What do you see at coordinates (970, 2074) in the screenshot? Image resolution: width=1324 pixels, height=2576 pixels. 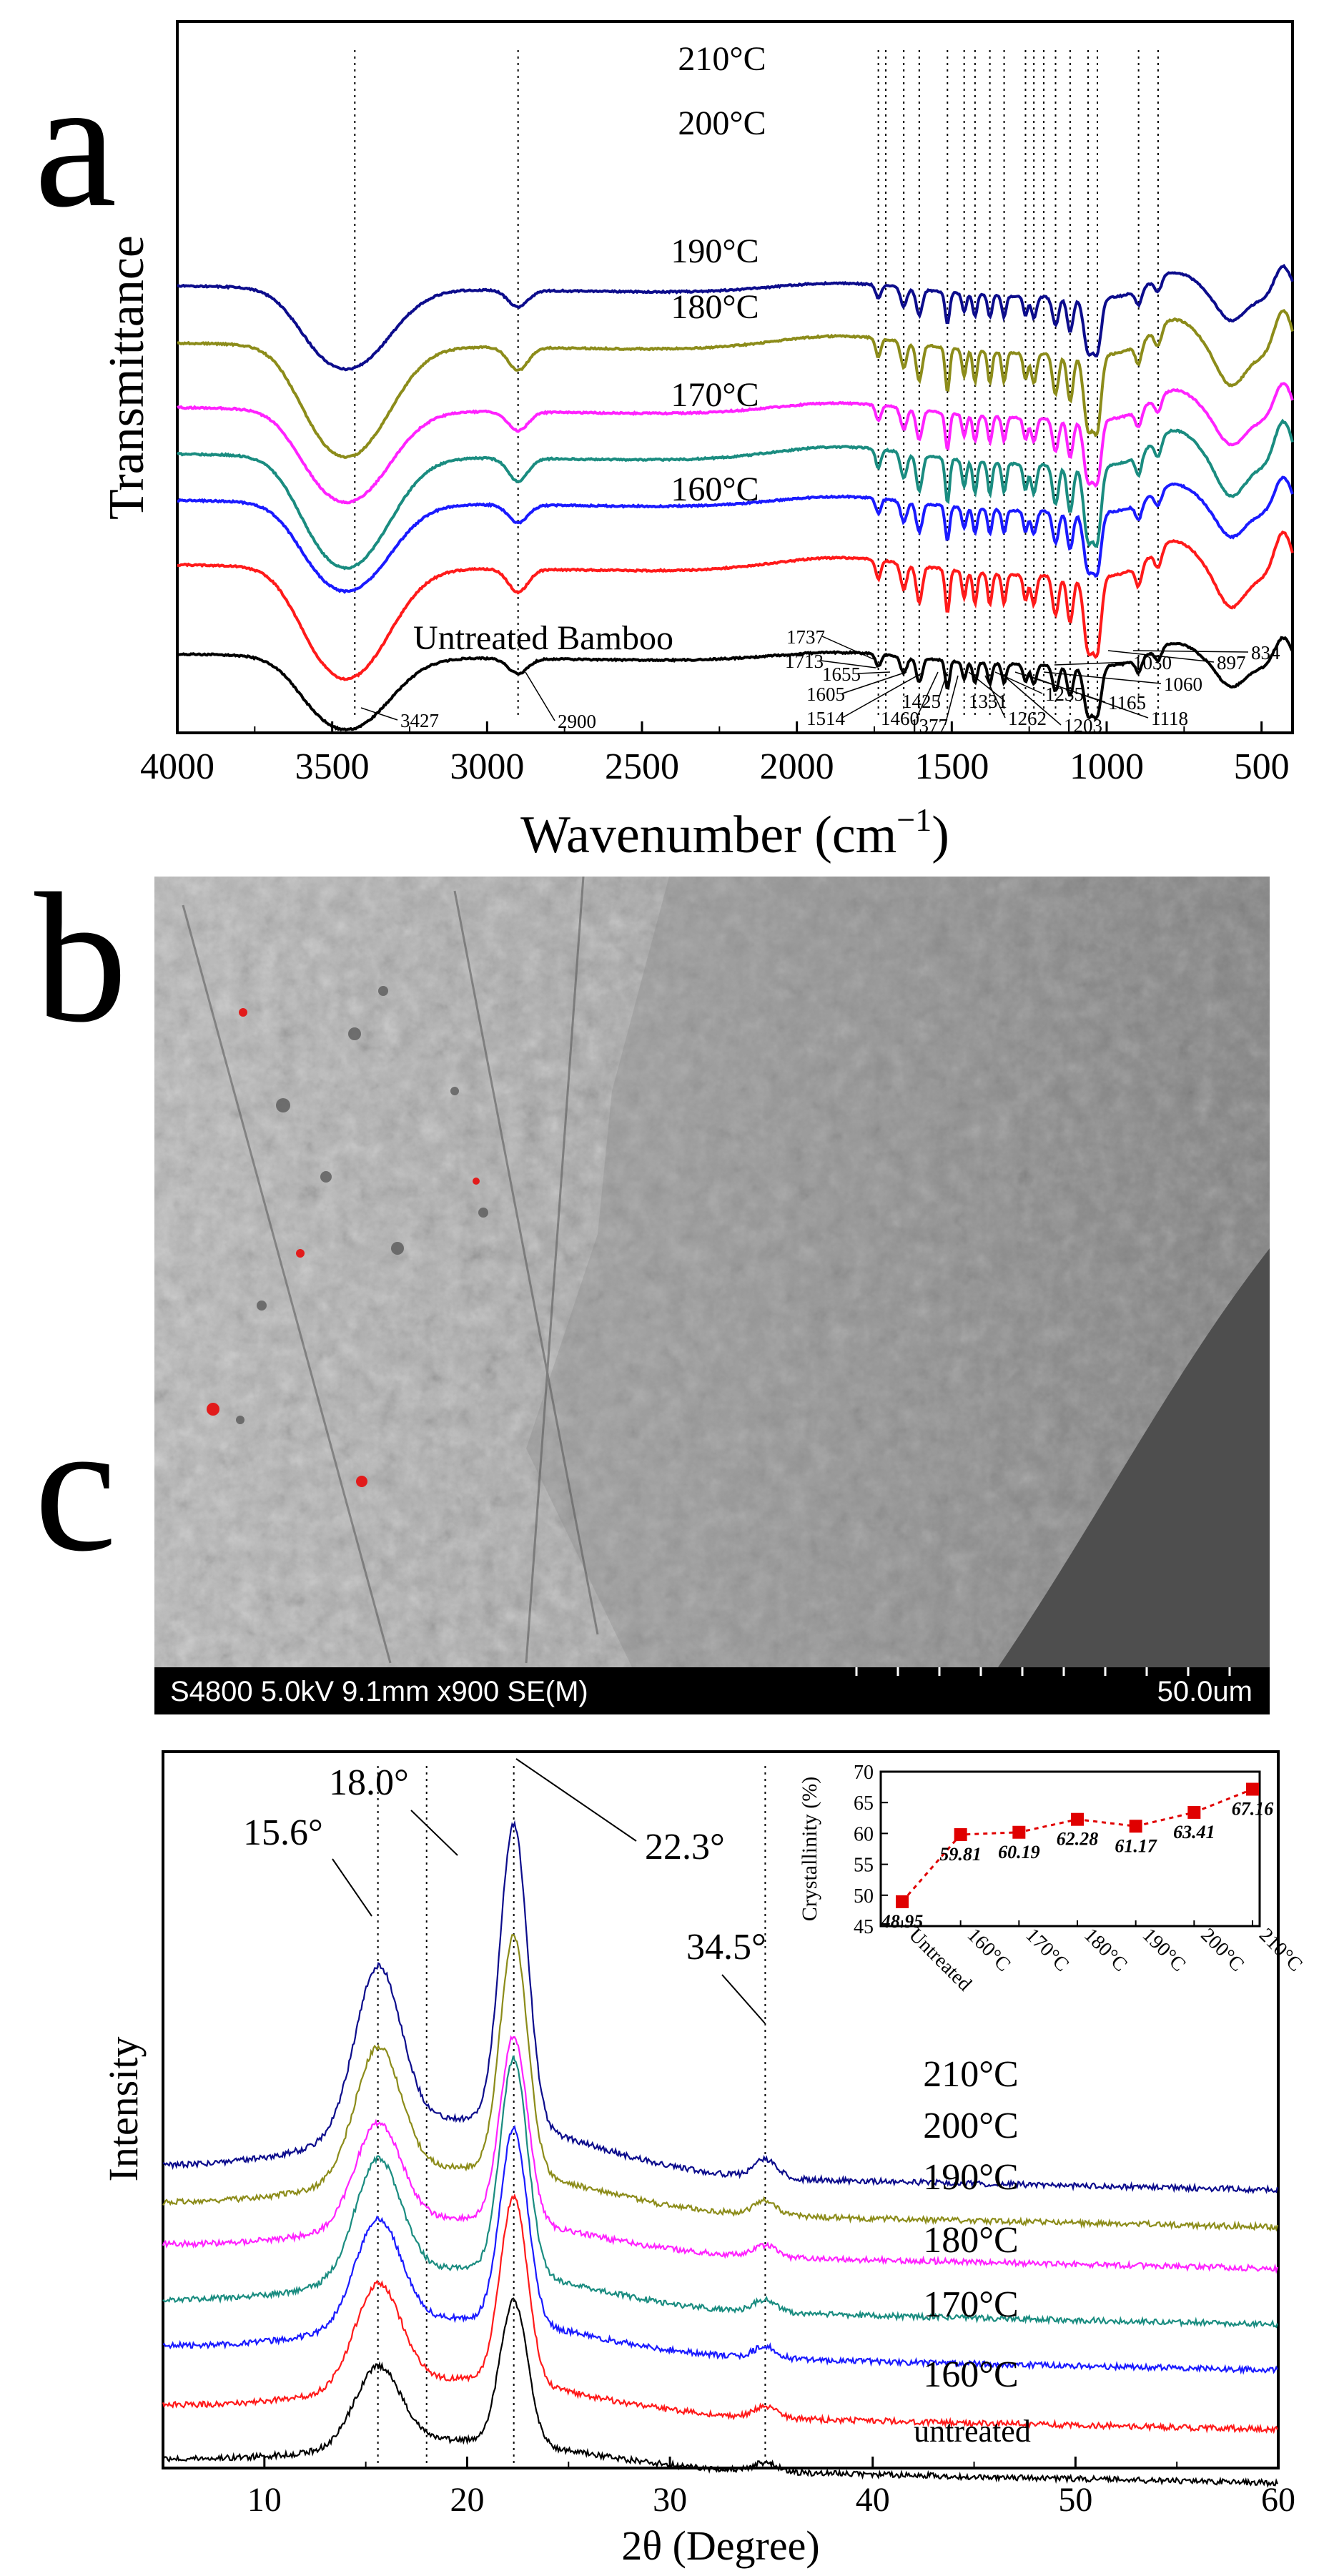 I see `xrd-series-label: 210°C` at bounding box center [970, 2074].